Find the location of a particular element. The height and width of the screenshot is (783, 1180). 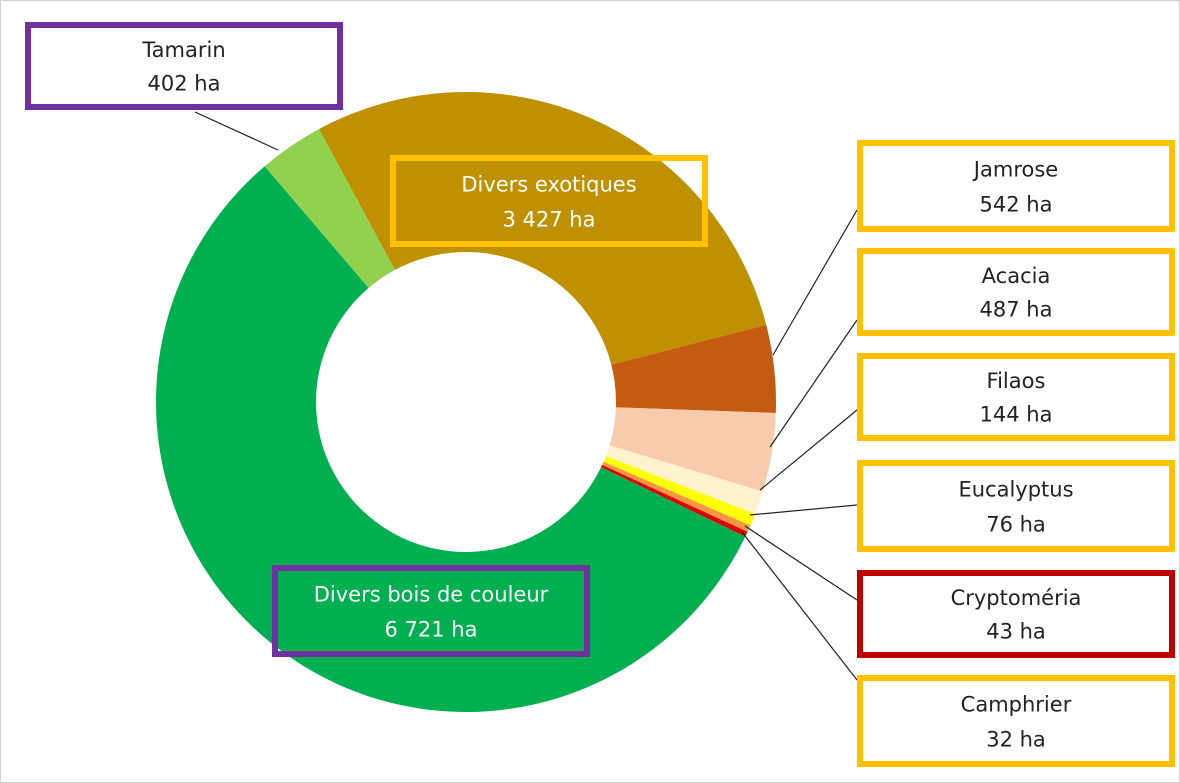

value-label: 6 721 ha is located at coordinates (431, 629).